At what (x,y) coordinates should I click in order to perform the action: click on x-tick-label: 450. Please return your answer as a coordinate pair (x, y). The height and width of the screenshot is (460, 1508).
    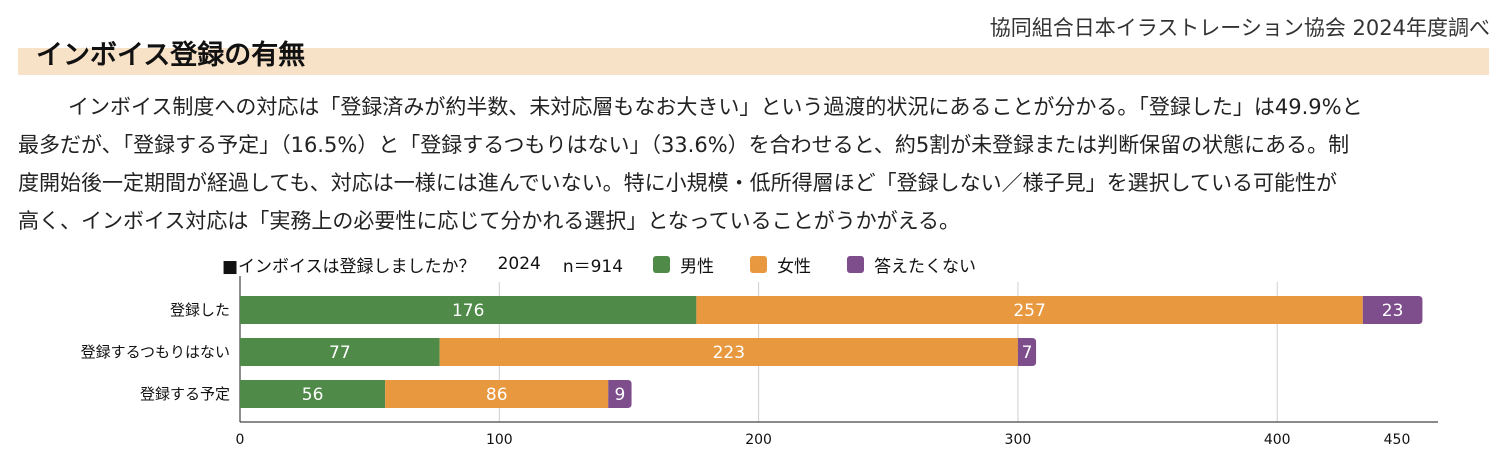
    Looking at the image, I should click on (1397, 440).